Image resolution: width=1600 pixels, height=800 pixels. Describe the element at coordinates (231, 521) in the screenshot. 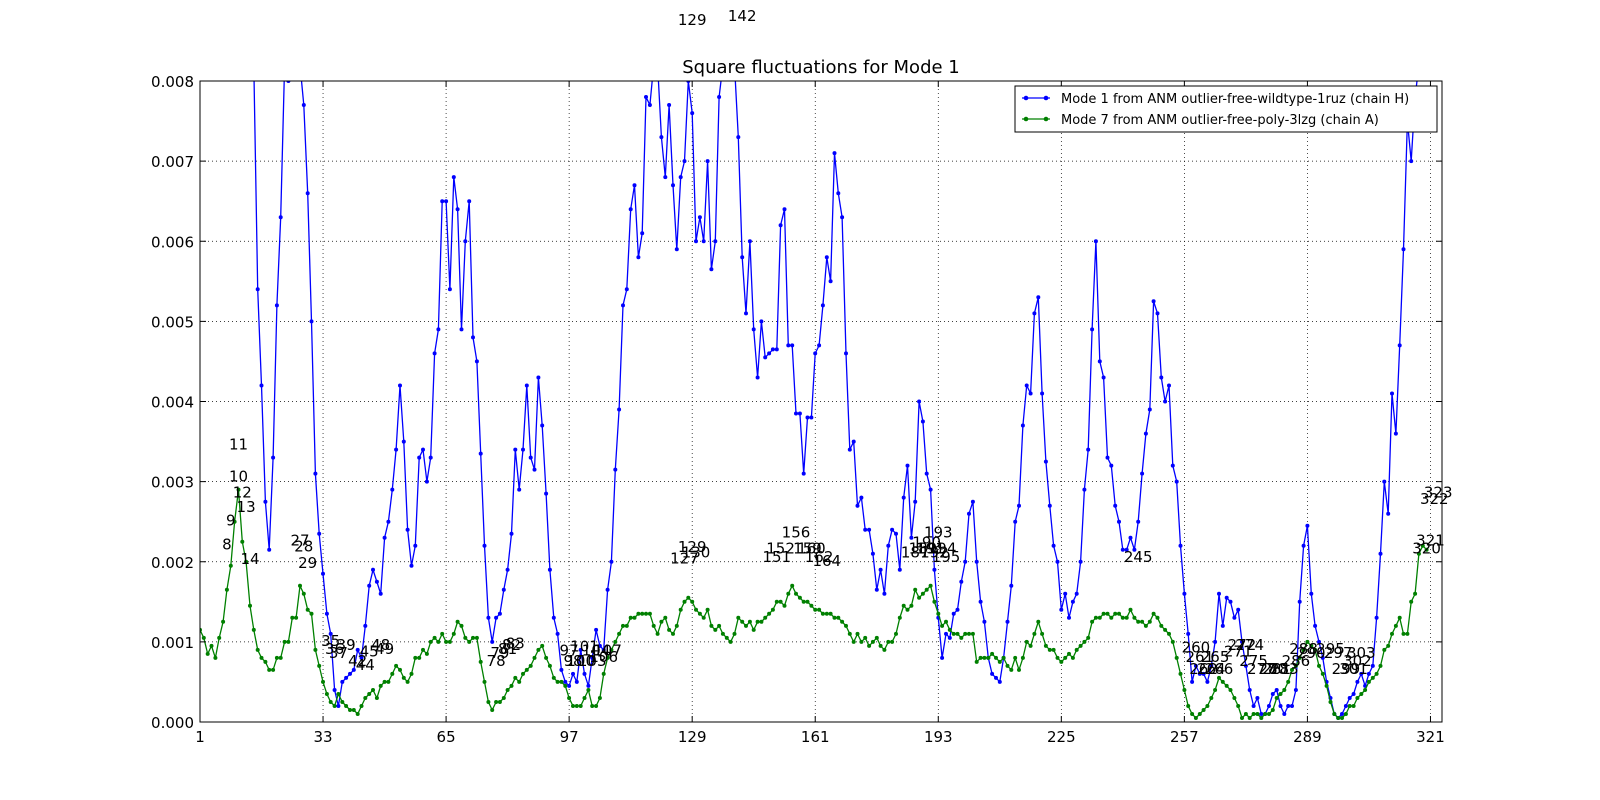

I see `point-annotation: 9` at that location.